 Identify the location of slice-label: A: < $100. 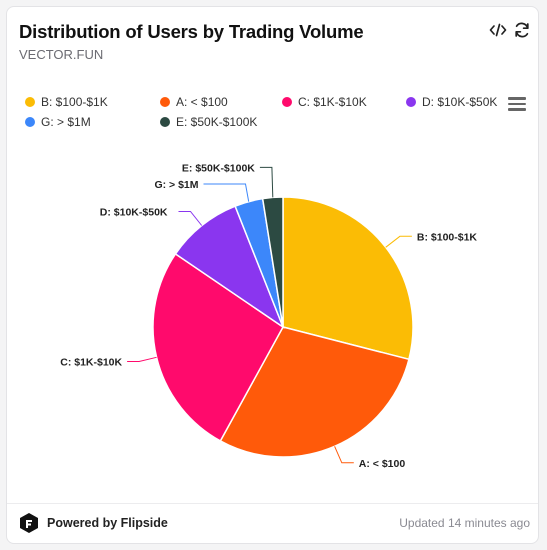
(382, 464).